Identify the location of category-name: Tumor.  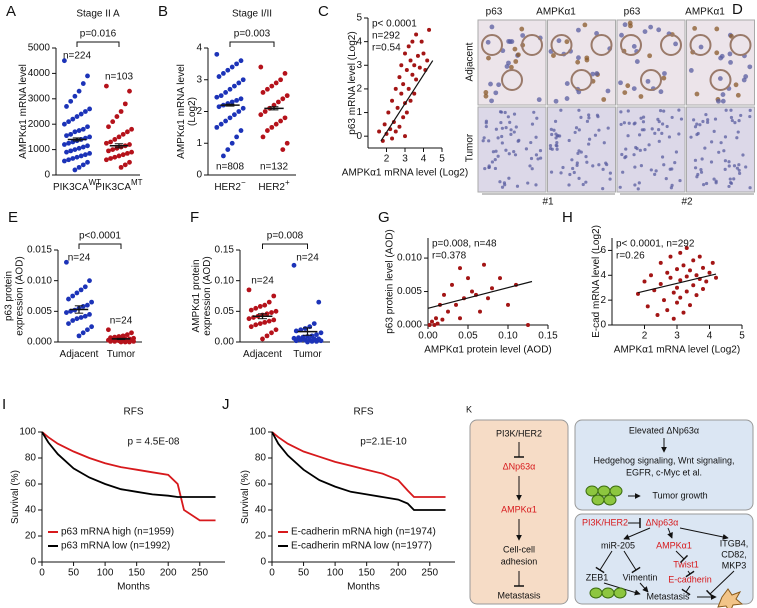
(307, 354).